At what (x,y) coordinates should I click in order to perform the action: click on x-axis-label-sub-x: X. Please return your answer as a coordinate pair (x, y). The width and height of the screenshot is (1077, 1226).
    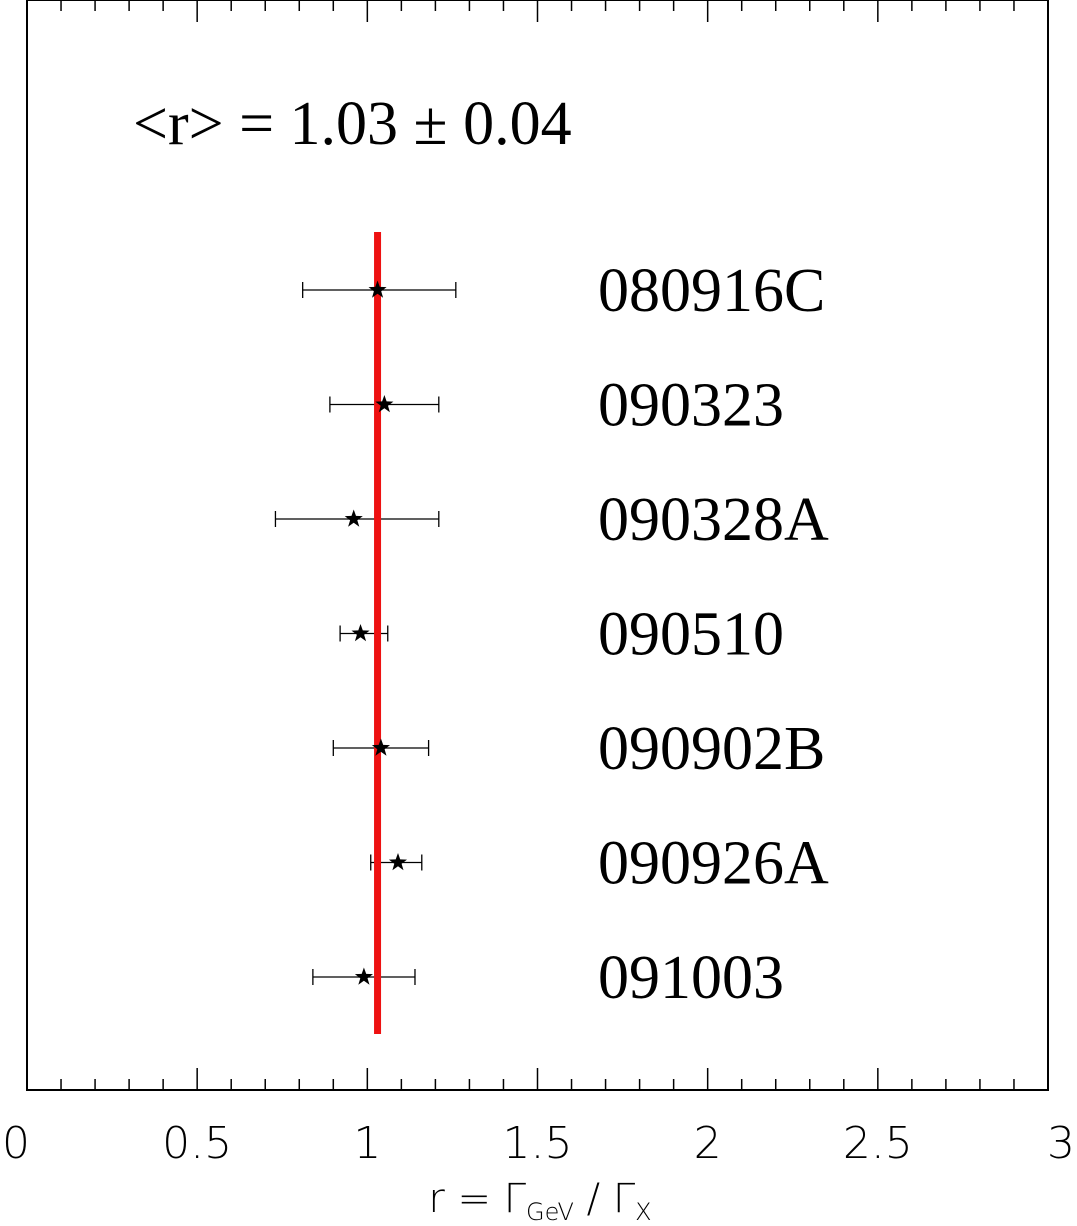
    Looking at the image, I should click on (643, 1212).